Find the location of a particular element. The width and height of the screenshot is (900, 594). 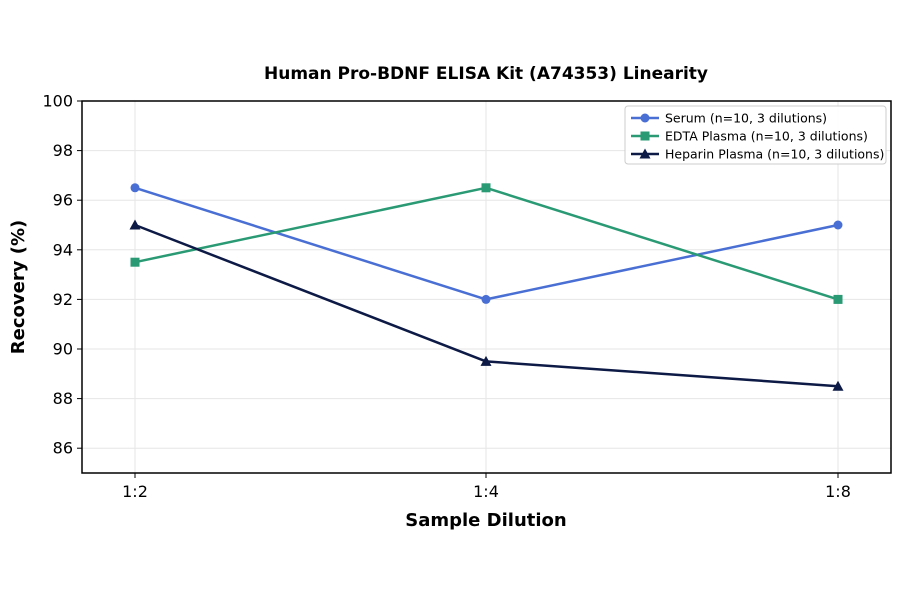

legend-item: Serum (n=10, 3 dilutions) is located at coordinates (729, 118).